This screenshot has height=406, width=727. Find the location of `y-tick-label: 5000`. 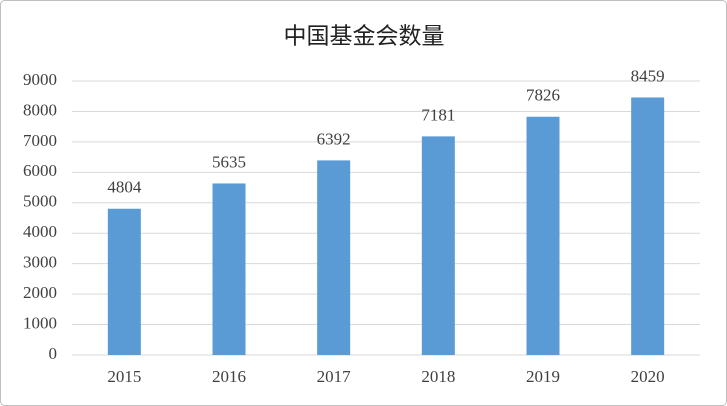

y-tick-label: 5000 is located at coordinates (40, 201).